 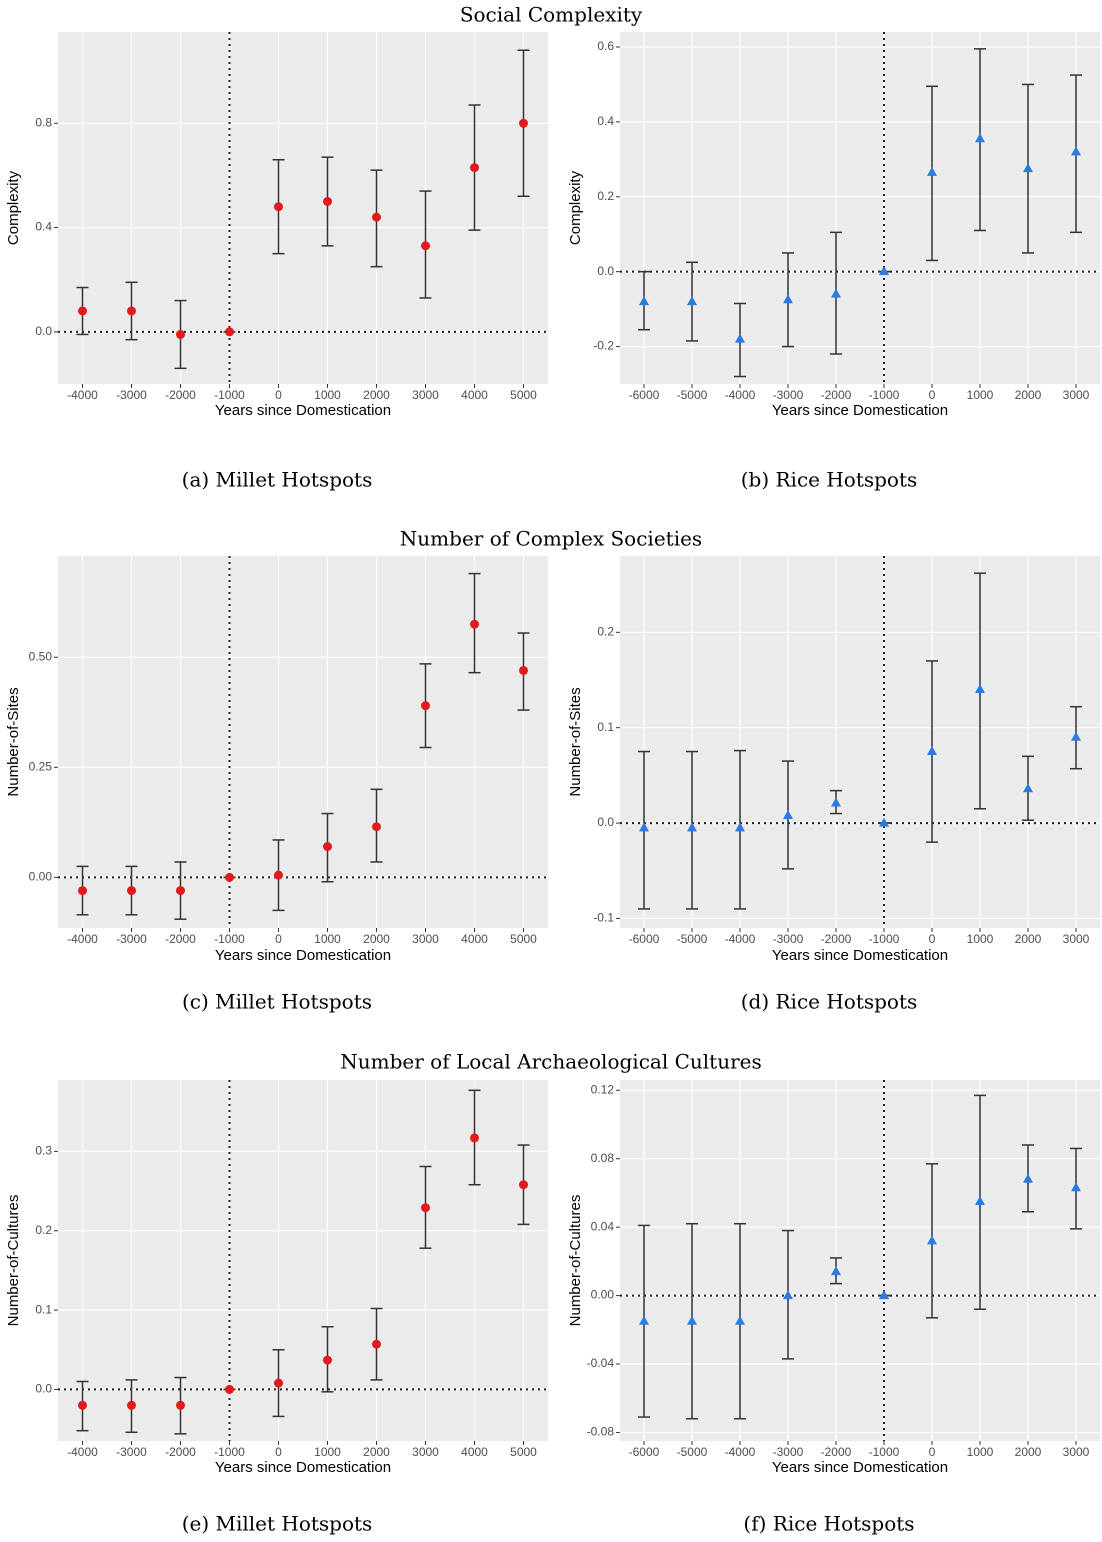 What do you see at coordinates (605, 121) in the screenshot?
I see `y-tick-label: 0.4` at bounding box center [605, 121].